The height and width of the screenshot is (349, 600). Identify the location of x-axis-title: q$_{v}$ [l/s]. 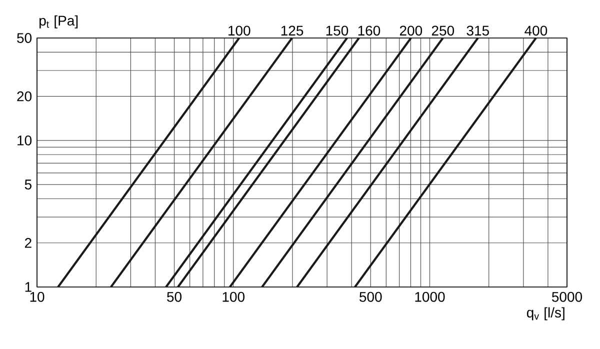
(545, 313).